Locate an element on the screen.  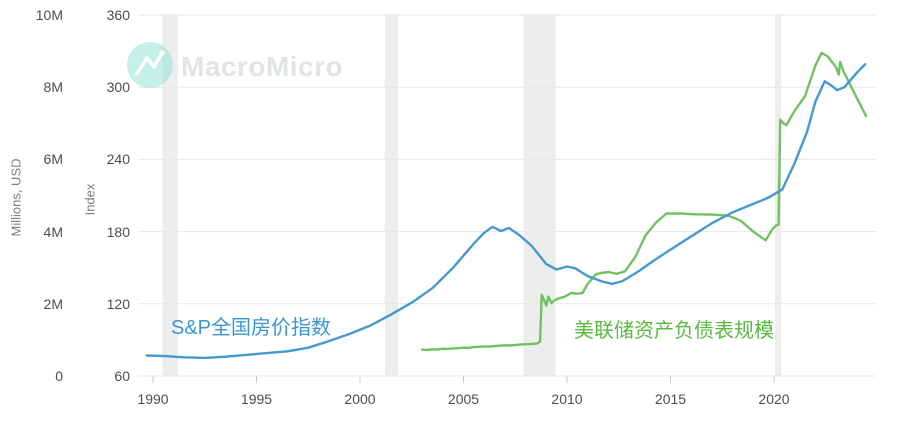
y-tick-label-index: 120 is located at coordinates (118, 303).